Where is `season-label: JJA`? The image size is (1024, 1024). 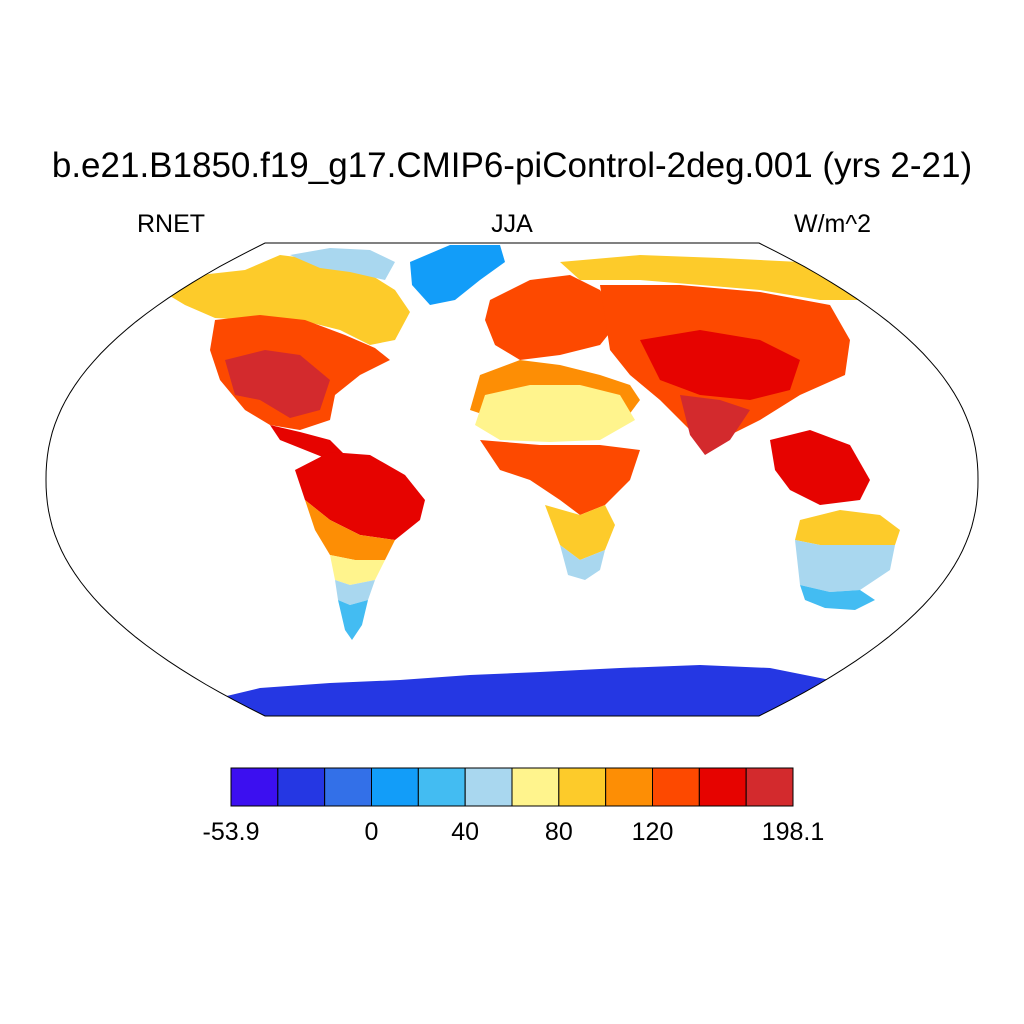
season-label: JJA is located at coordinates (512, 224).